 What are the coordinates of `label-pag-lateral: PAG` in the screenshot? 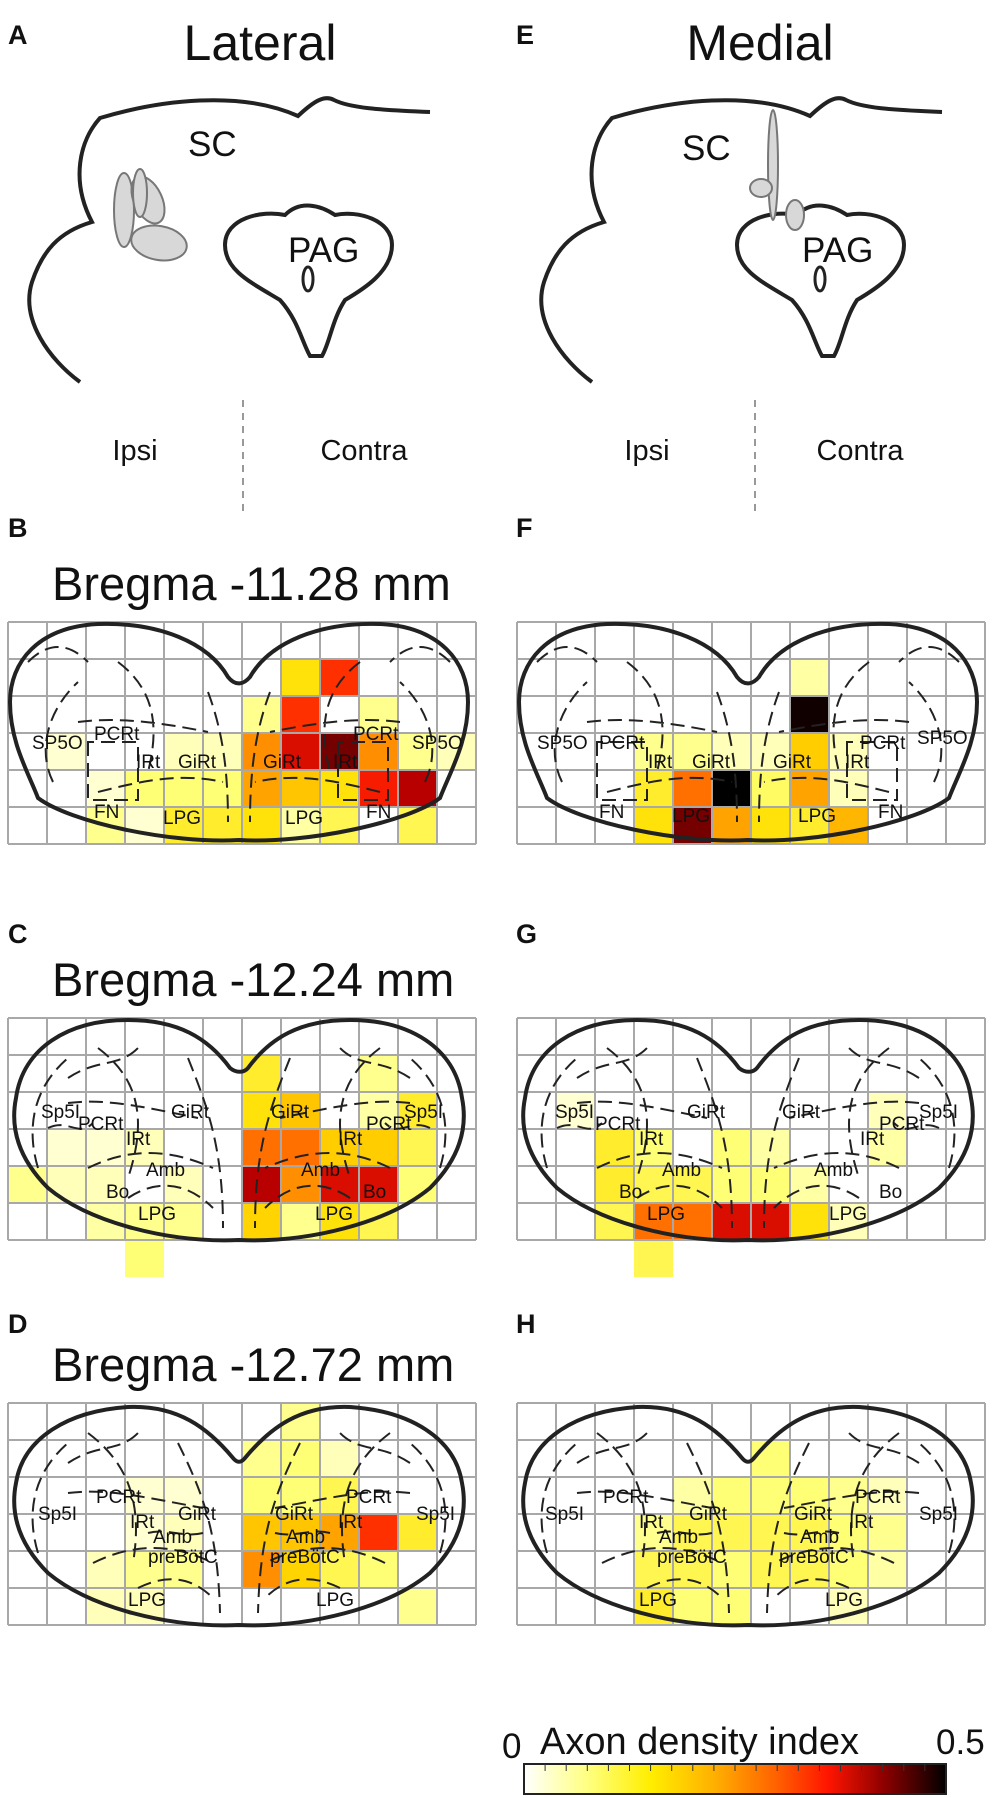 It's located at (323, 250).